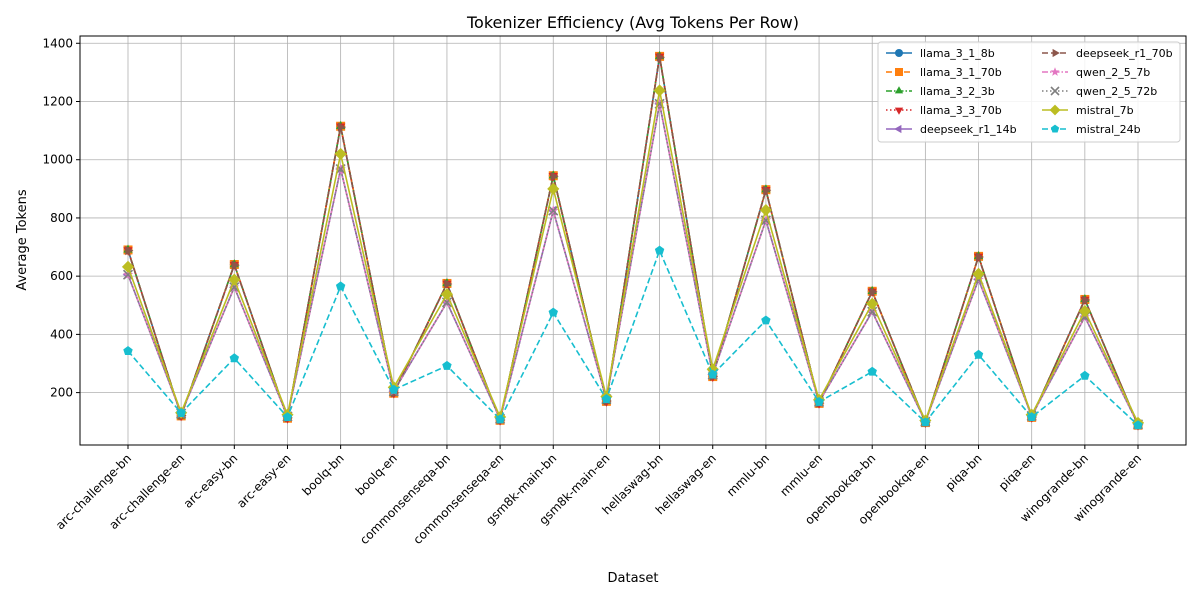  I want to click on y-axis-title: Average Tokens, so click(22, 240).